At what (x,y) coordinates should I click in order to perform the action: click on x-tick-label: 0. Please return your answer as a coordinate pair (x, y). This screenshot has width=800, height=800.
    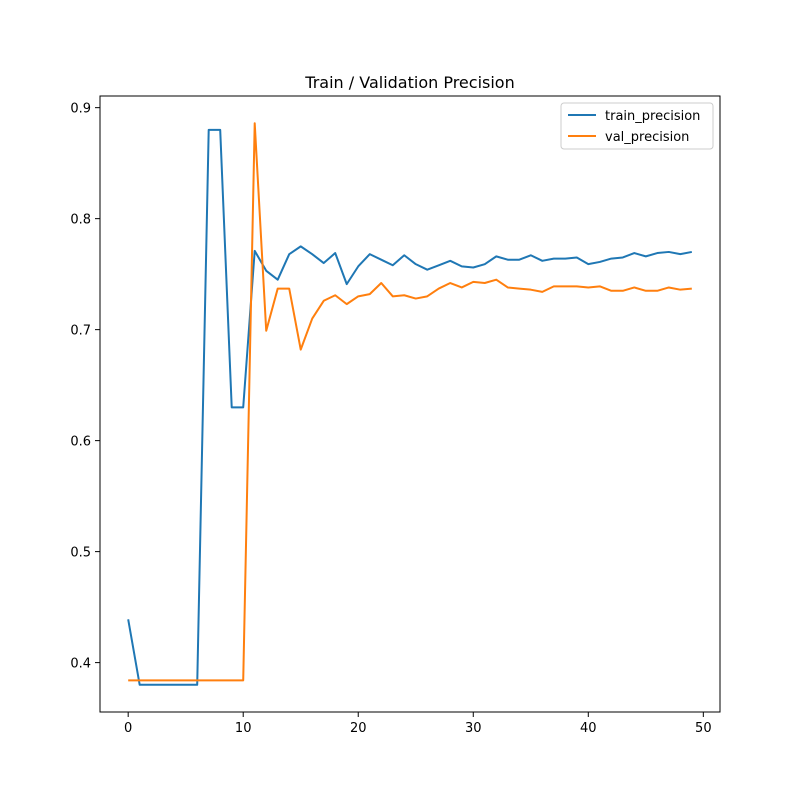
    Looking at the image, I should click on (128, 728).